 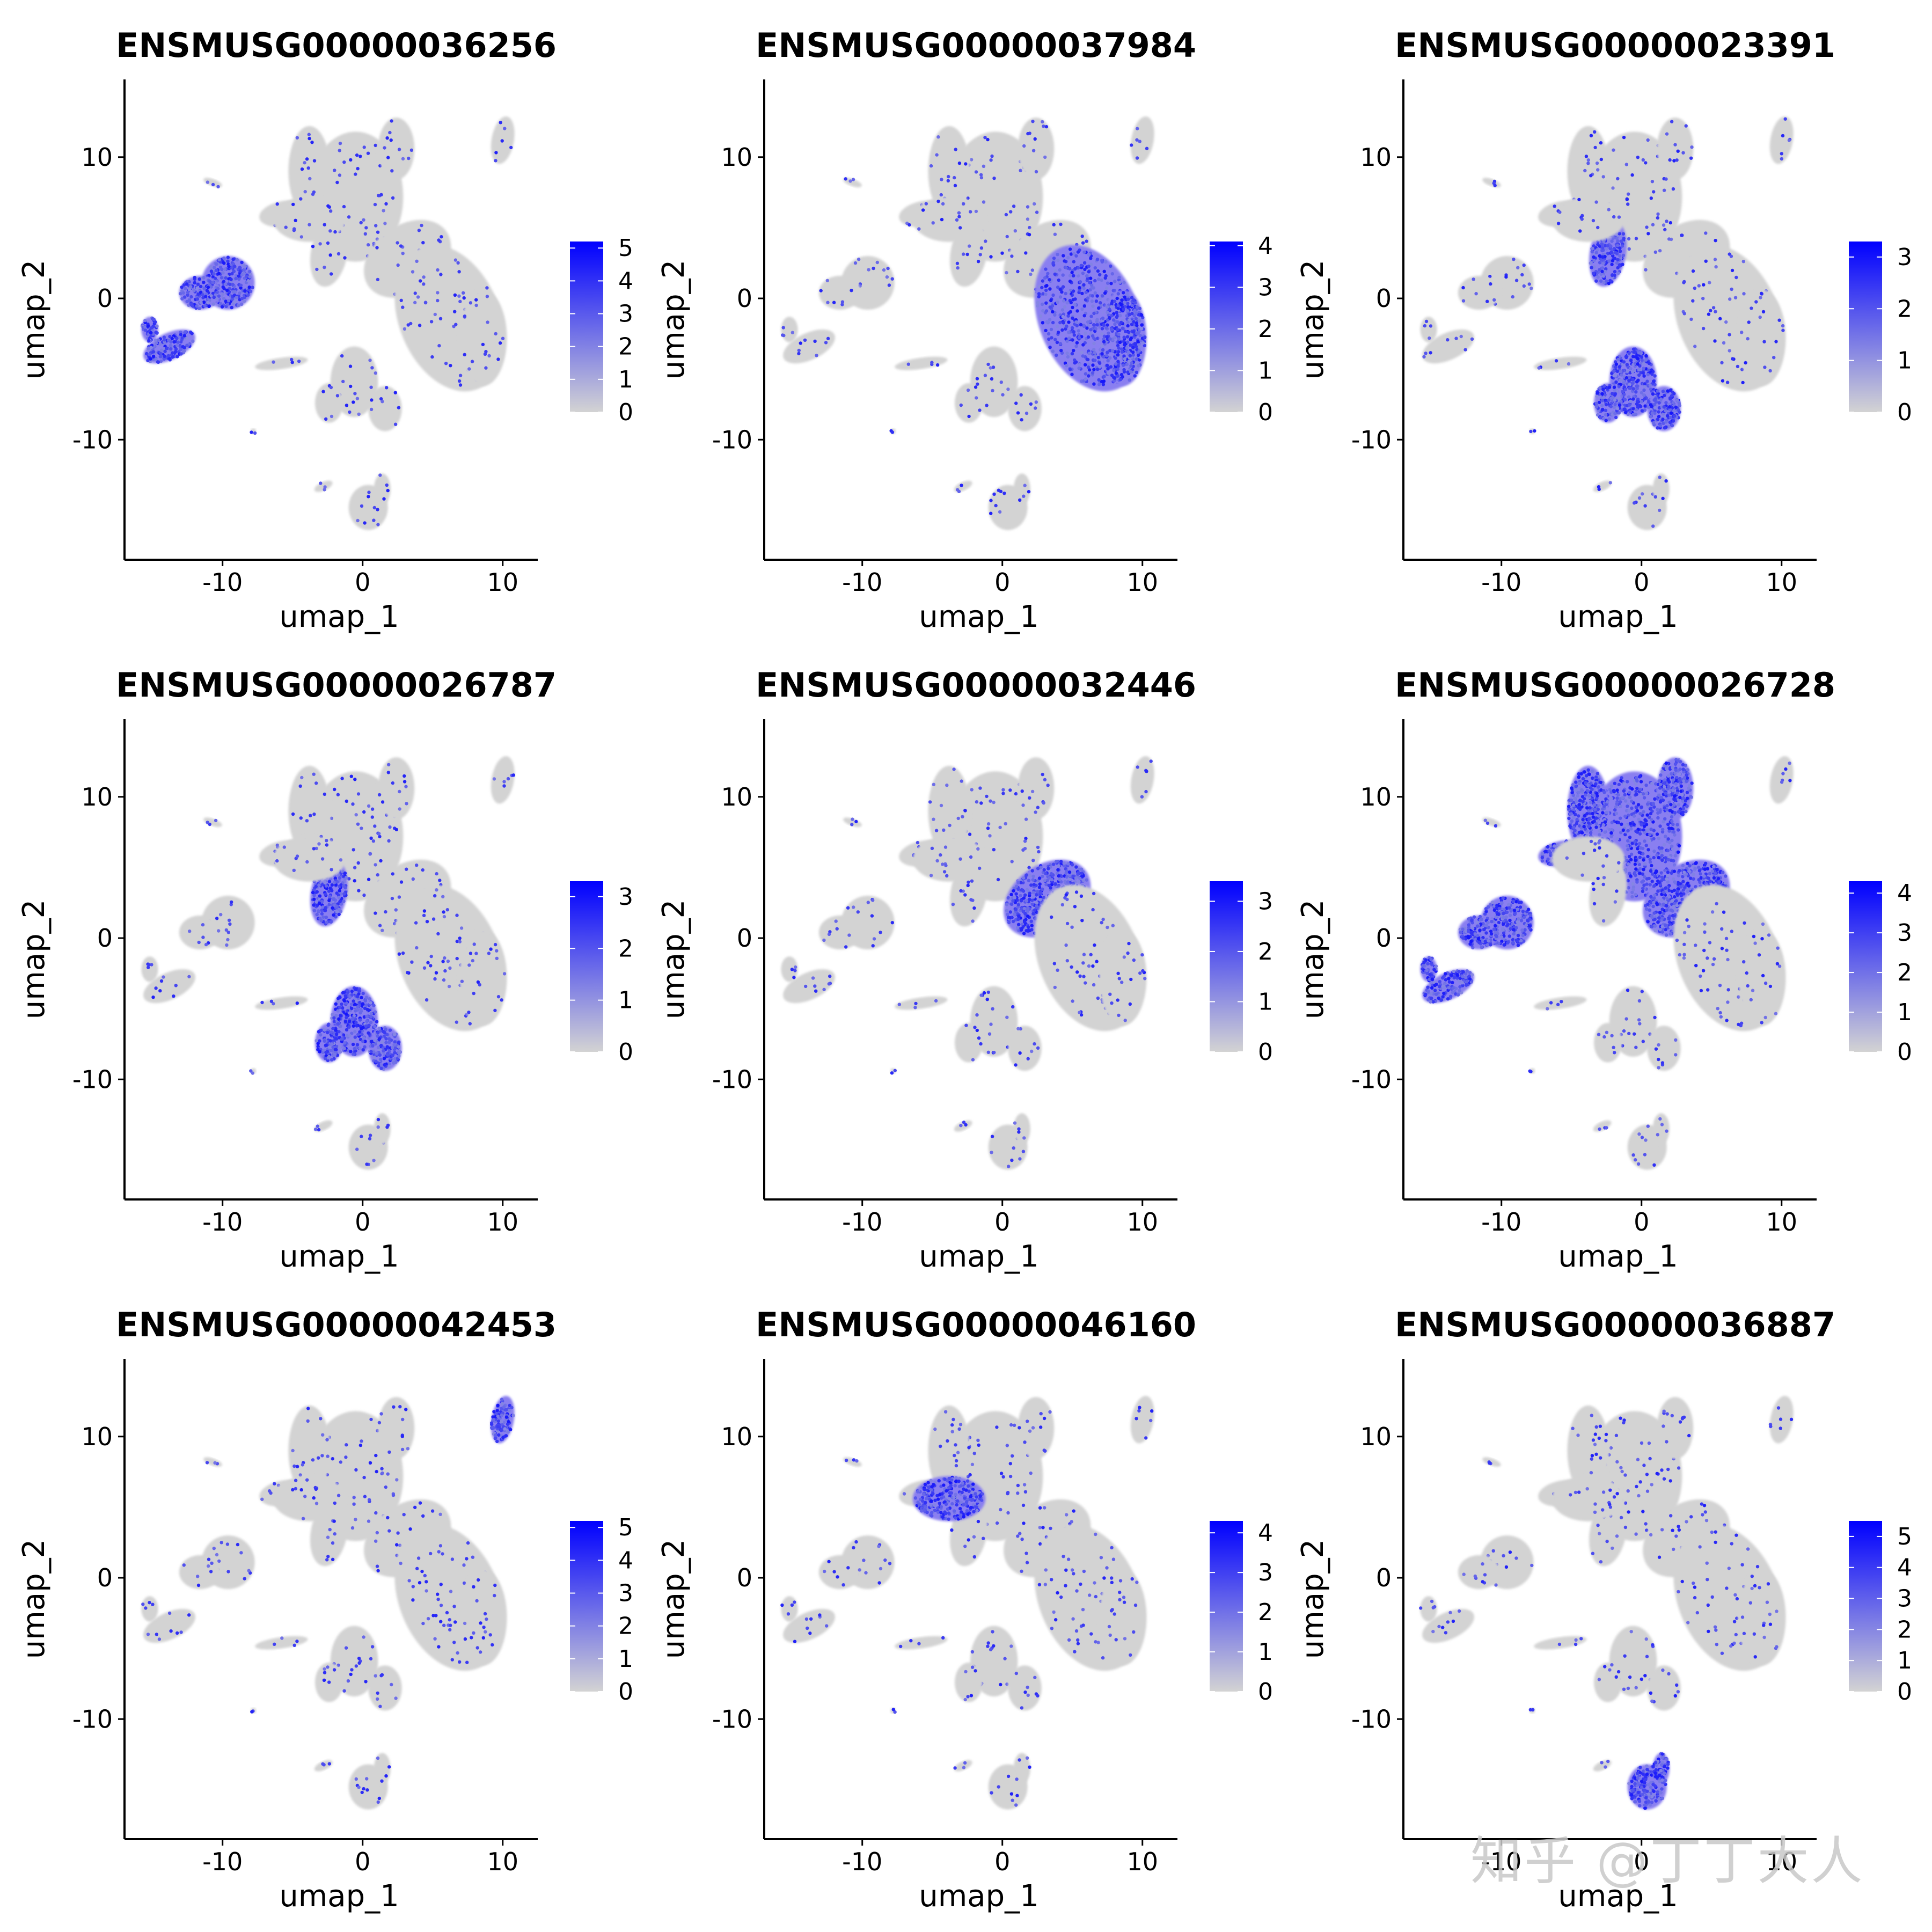 I want to click on panel-title: ENSMUSG00000036256, so click(x=336, y=45).